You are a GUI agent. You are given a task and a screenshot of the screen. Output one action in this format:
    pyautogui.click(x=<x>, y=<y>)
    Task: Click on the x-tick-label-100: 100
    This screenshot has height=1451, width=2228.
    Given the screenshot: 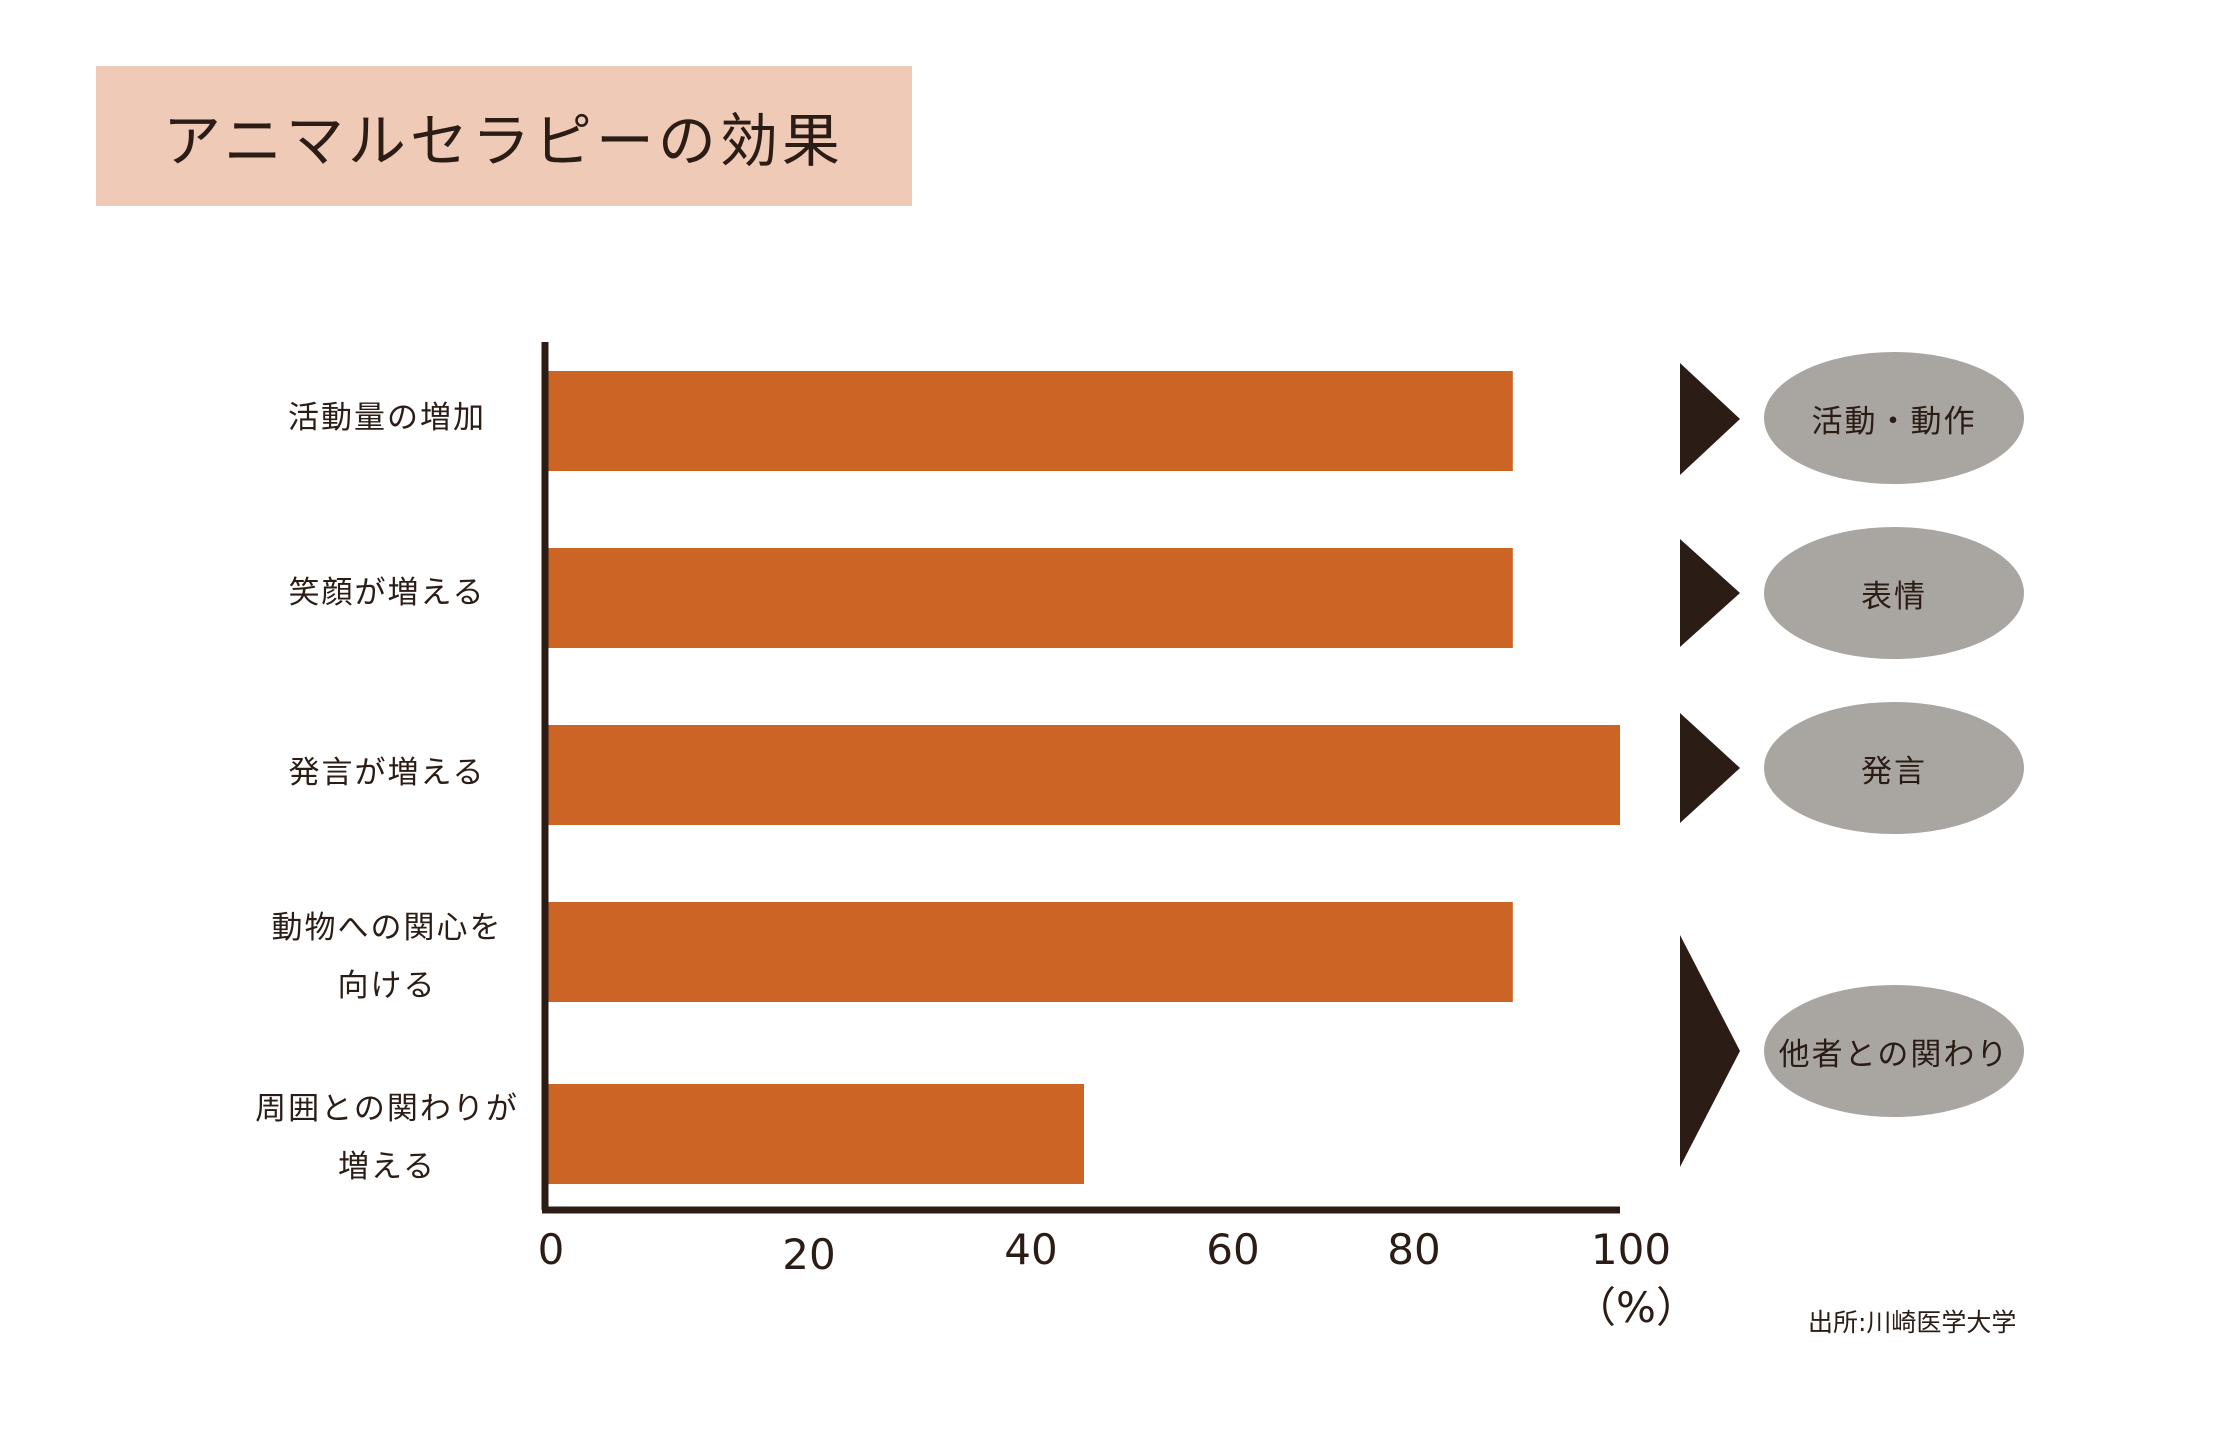 What is the action you would take?
    pyautogui.click(x=1631, y=1249)
    